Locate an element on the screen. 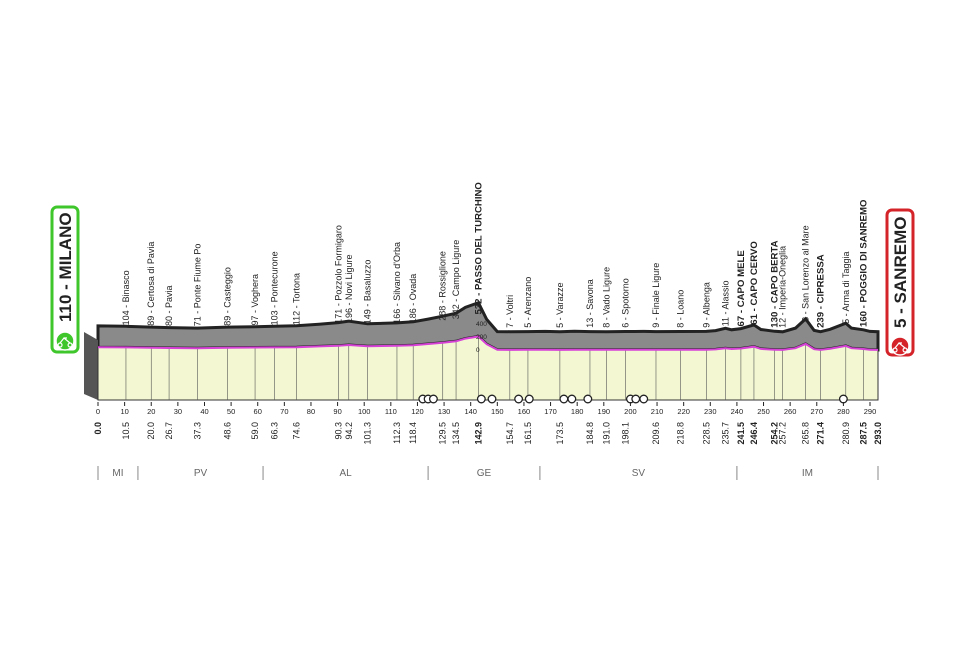 Image resolution: width=970 pixels, height=646 pixels. km-tick-label: 110 is located at coordinates (391, 411).